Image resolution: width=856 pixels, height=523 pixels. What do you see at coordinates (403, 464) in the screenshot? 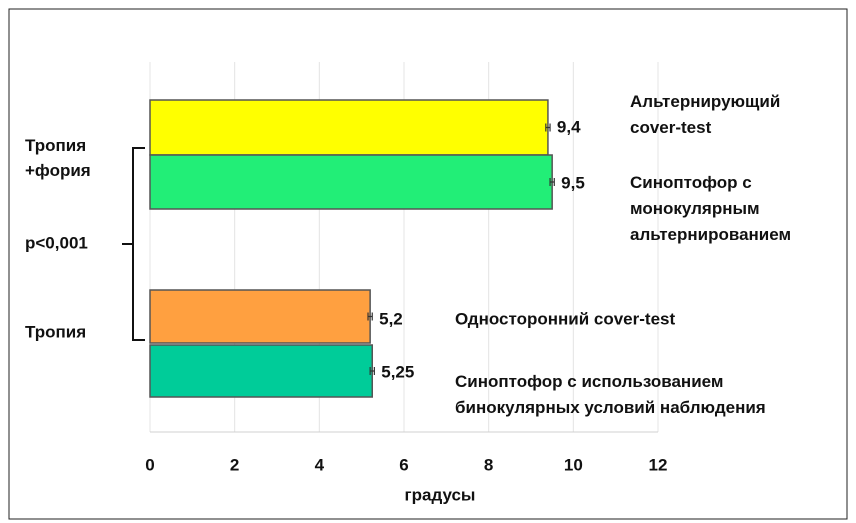
I see `x-tick-label: 6` at bounding box center [403, 464].